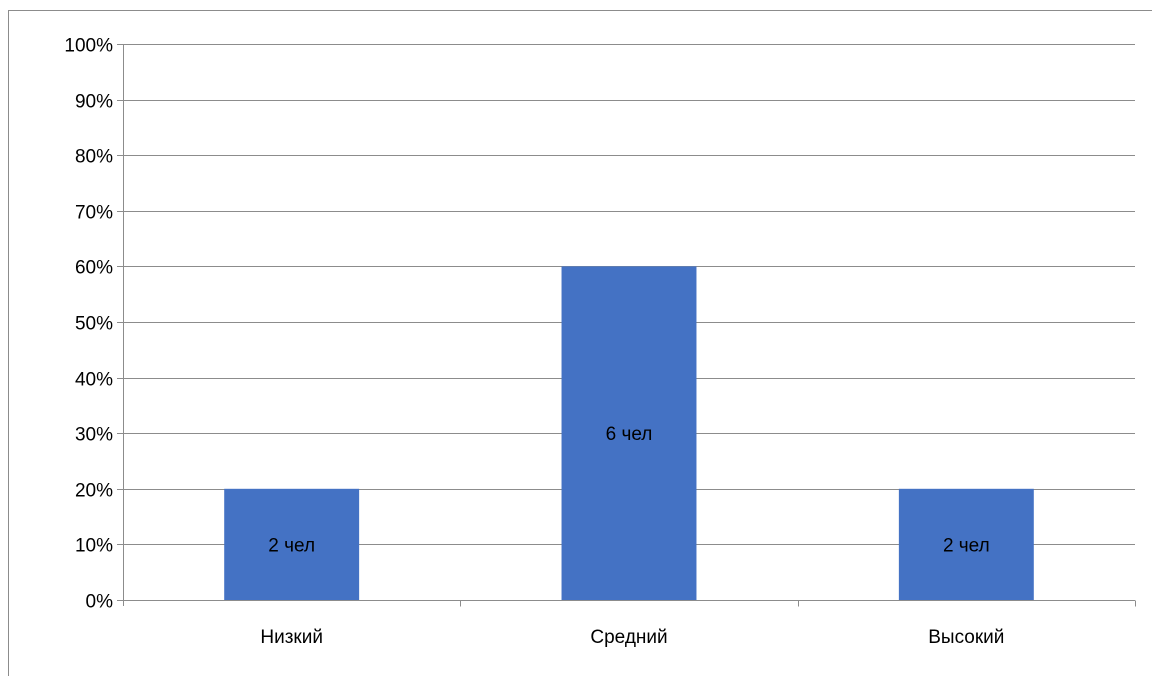  What do you see at coordinates (966, 637) in the screenshot?
I see `x-tick-label: Высокий` at bounding box center [966, 637].